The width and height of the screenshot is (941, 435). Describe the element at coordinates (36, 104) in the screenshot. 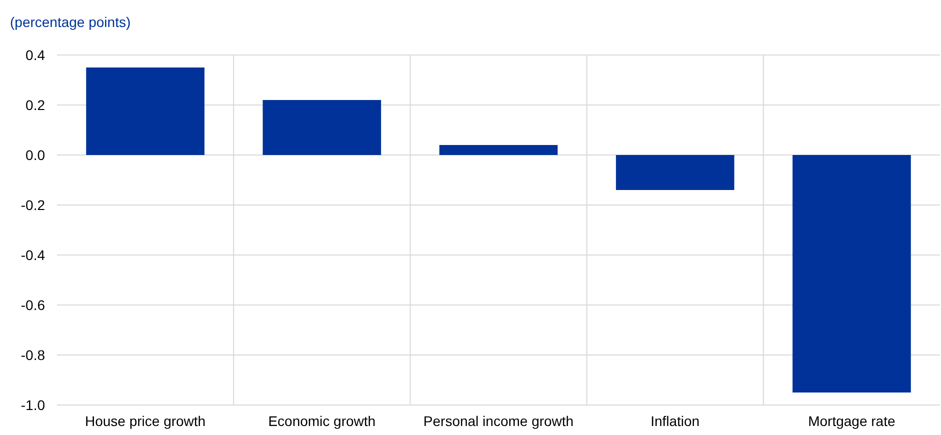

I see `y-tick-label: 0.2` at that location.